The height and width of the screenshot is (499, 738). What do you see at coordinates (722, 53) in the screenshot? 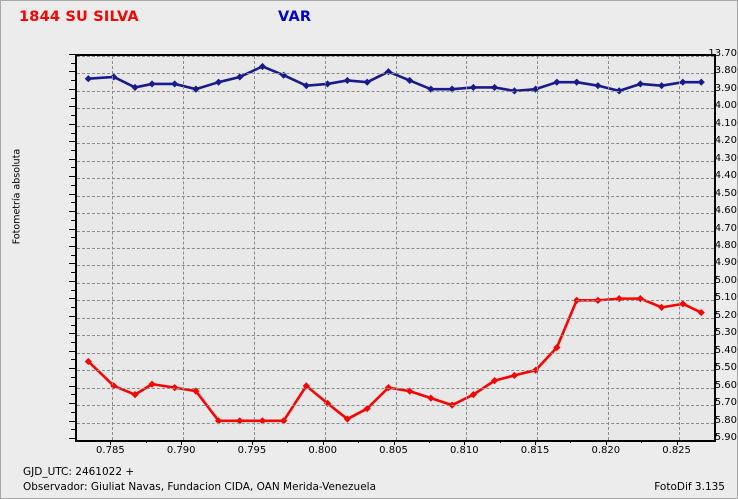
I see `y-axis-tick-label: 13.70` at bounding box center [722, 53].